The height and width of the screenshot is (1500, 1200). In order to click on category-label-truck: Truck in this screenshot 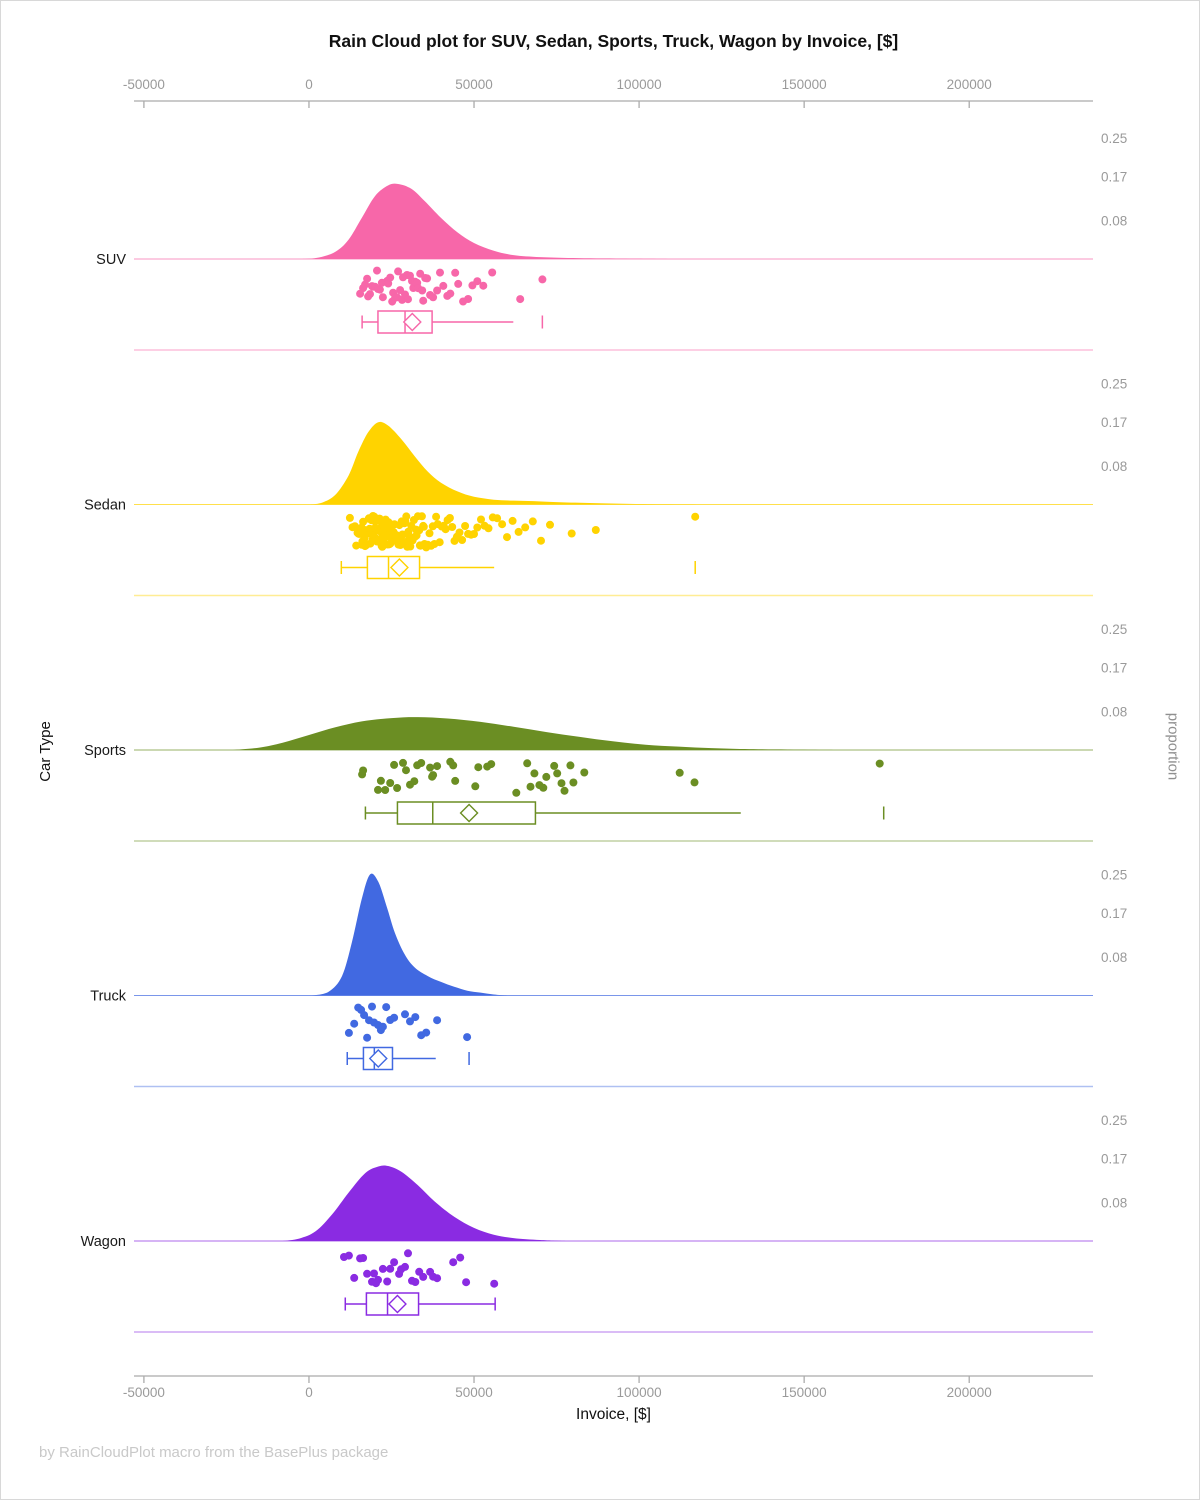, I will do `click(108, 997)`.